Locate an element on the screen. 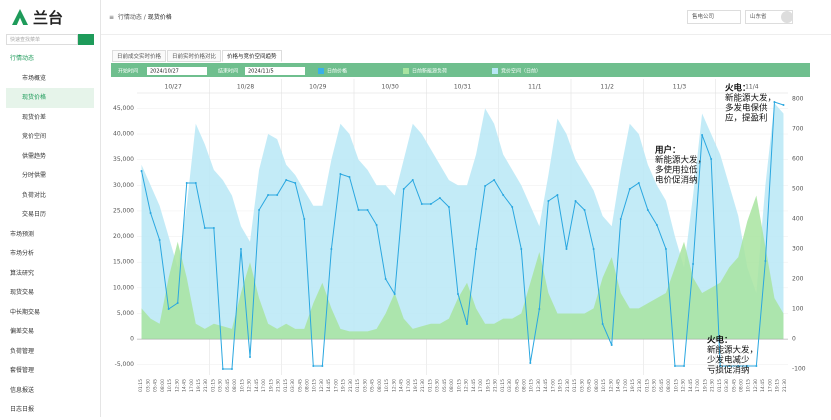 This screenshot has height=420, width=831. menu-item: 市场分析 is located at coordinates (22, 253).